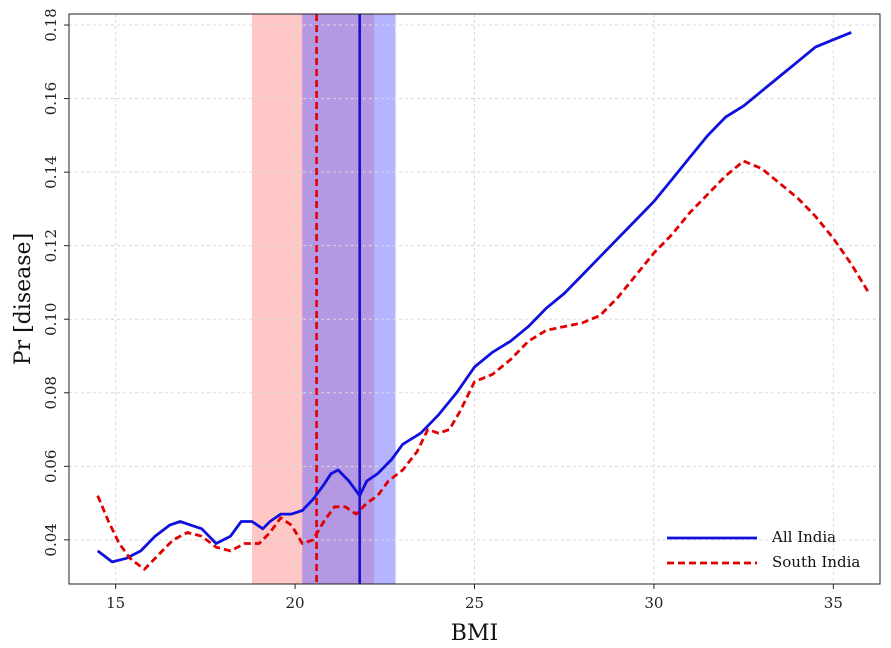 The height and width of the screenshot is (648, 891). Describe the element at coordinates (763, 549) in the screenshot. I see `legend: All India South India` at that location.